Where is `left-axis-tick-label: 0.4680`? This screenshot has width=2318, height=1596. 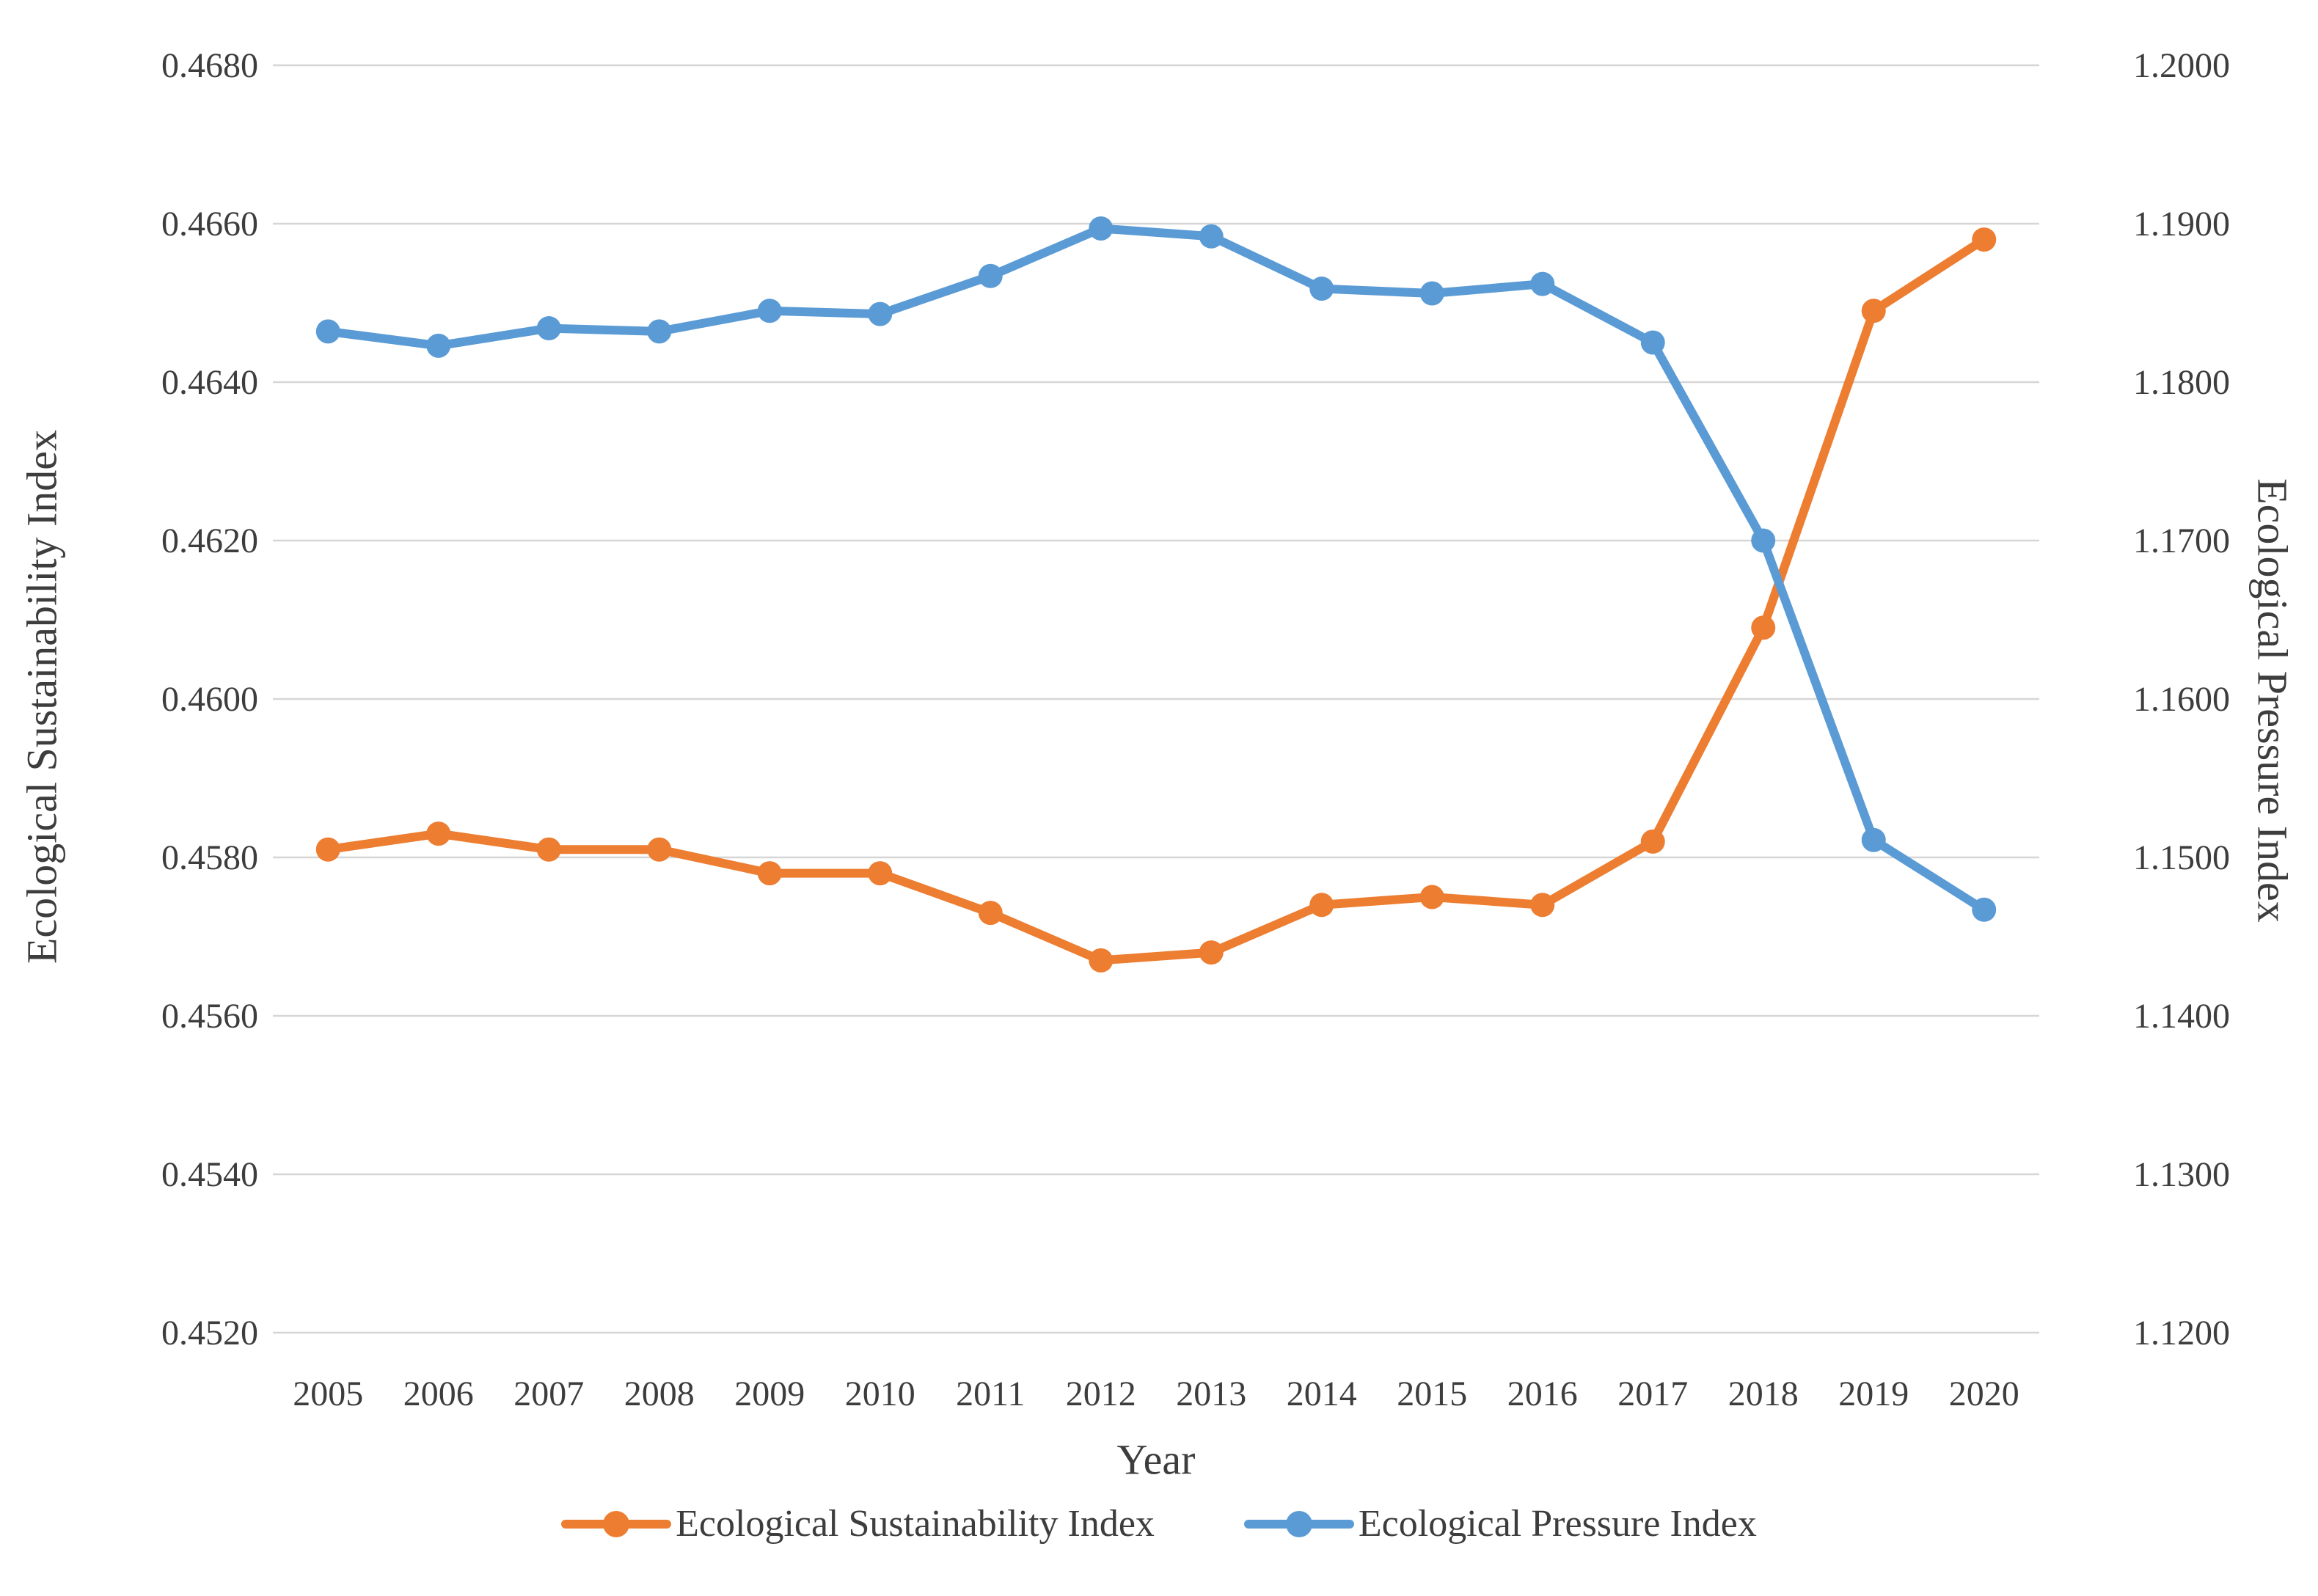
left-axis-tick-label: 0.4680 is located at coordinates (210, 65).